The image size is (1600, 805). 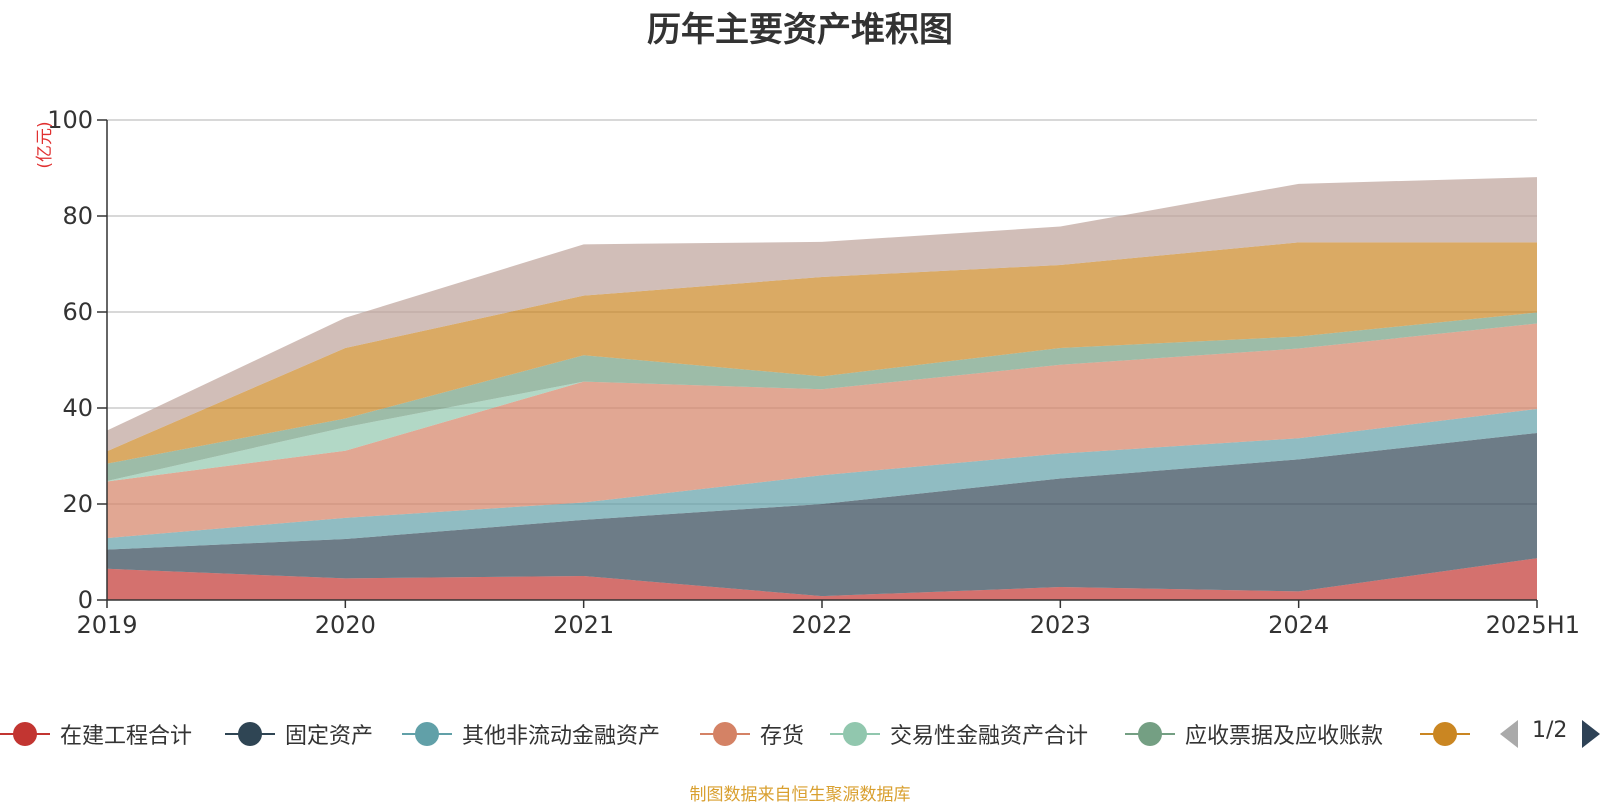 I want to click on legend-item: 交易性金融资产合计, so click(x=959, y=734).